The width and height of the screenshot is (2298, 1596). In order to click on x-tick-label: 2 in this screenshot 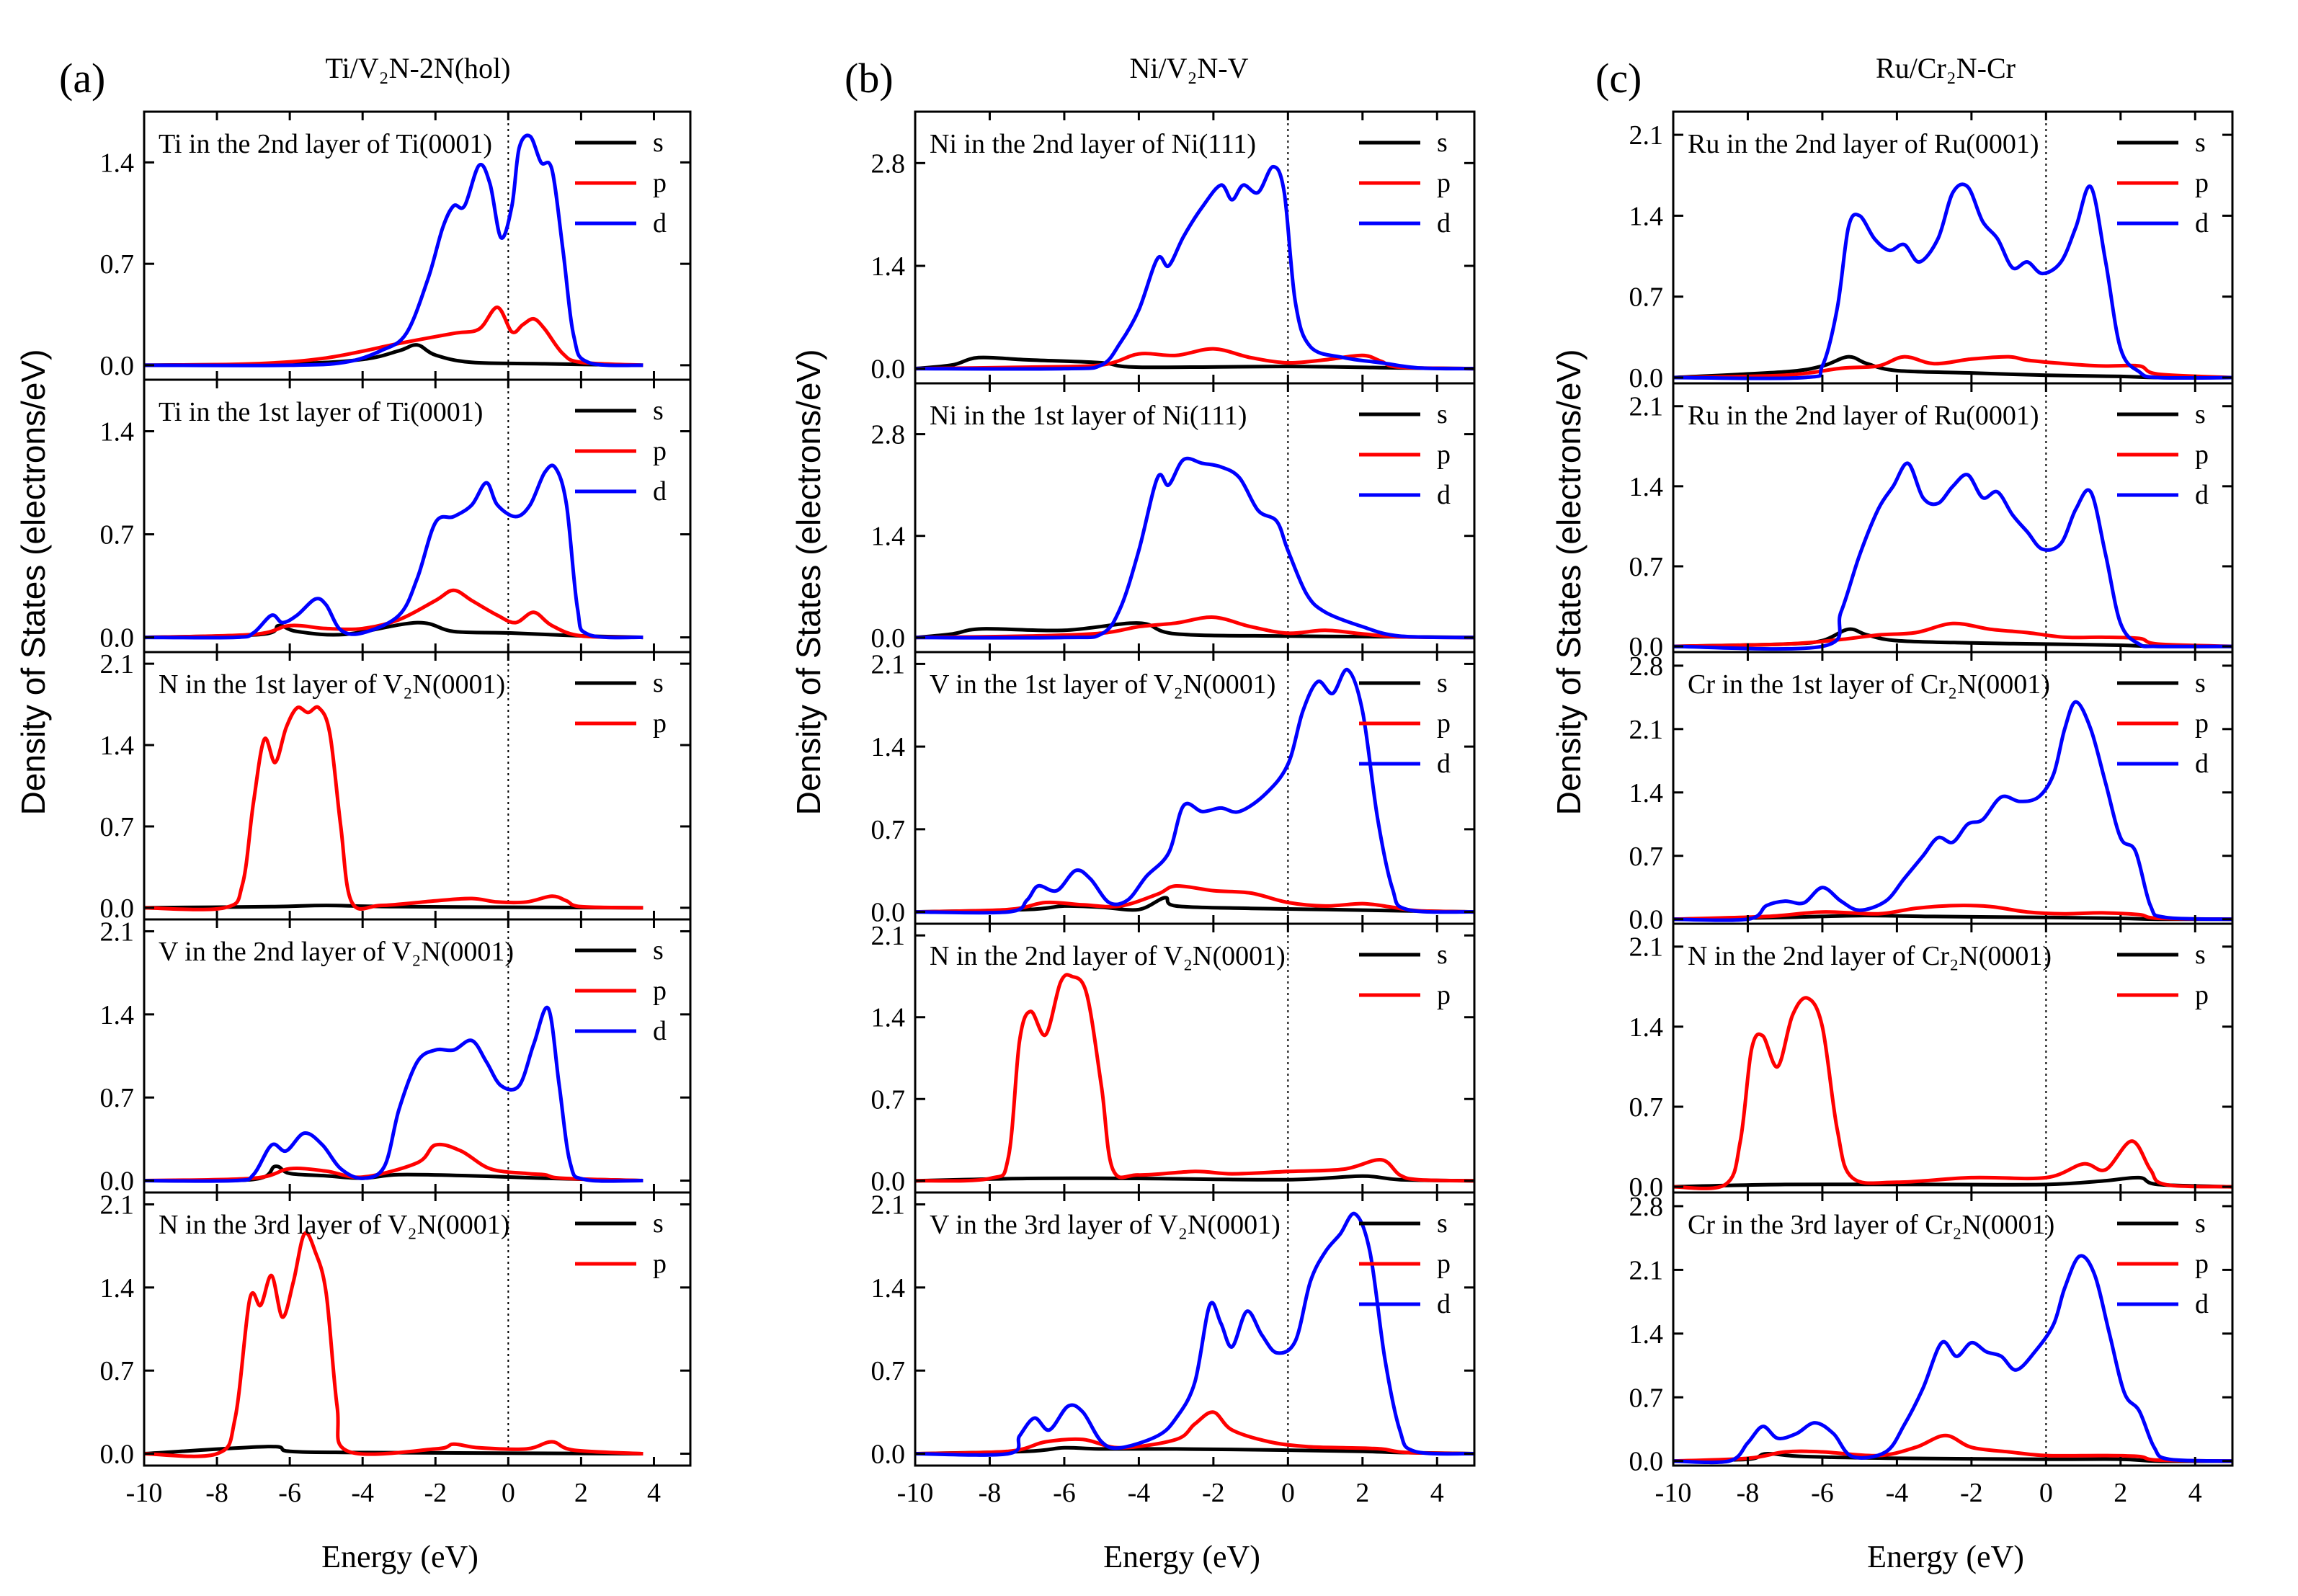, I will do `click(2120, 1493)`.